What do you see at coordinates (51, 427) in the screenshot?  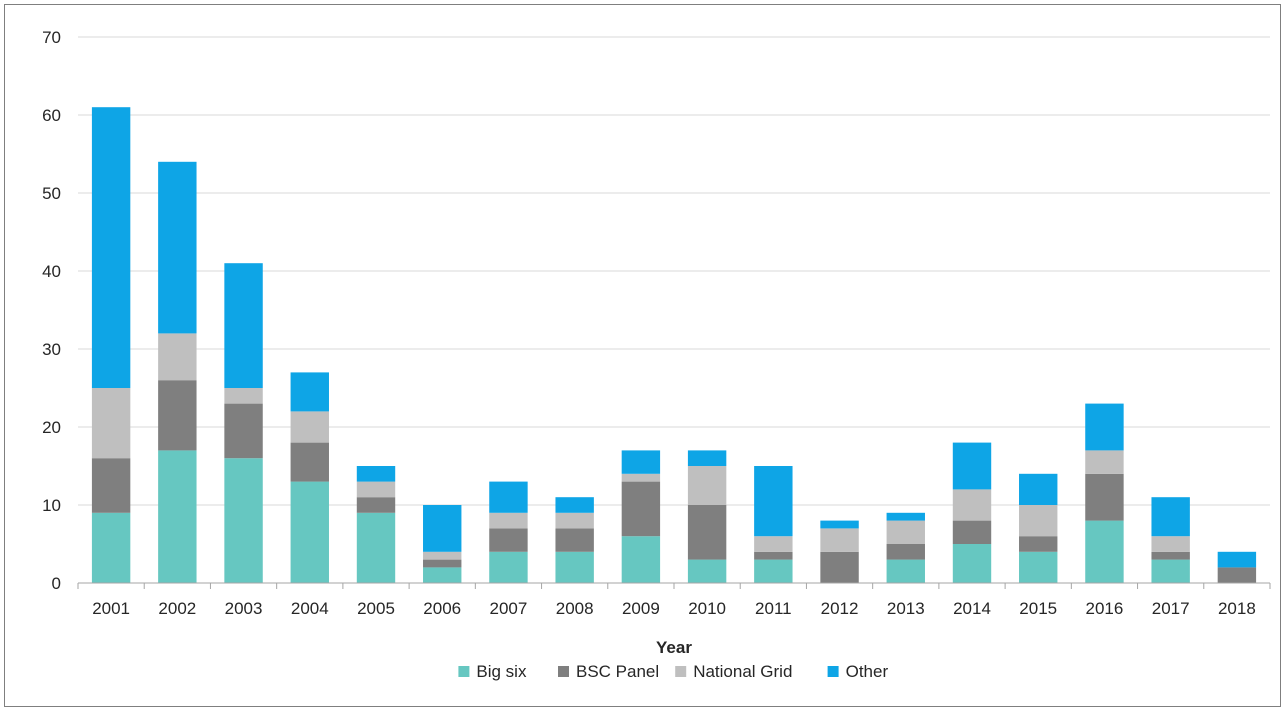 I see `y-tick-label: 20` at bounding box center [51, 427].